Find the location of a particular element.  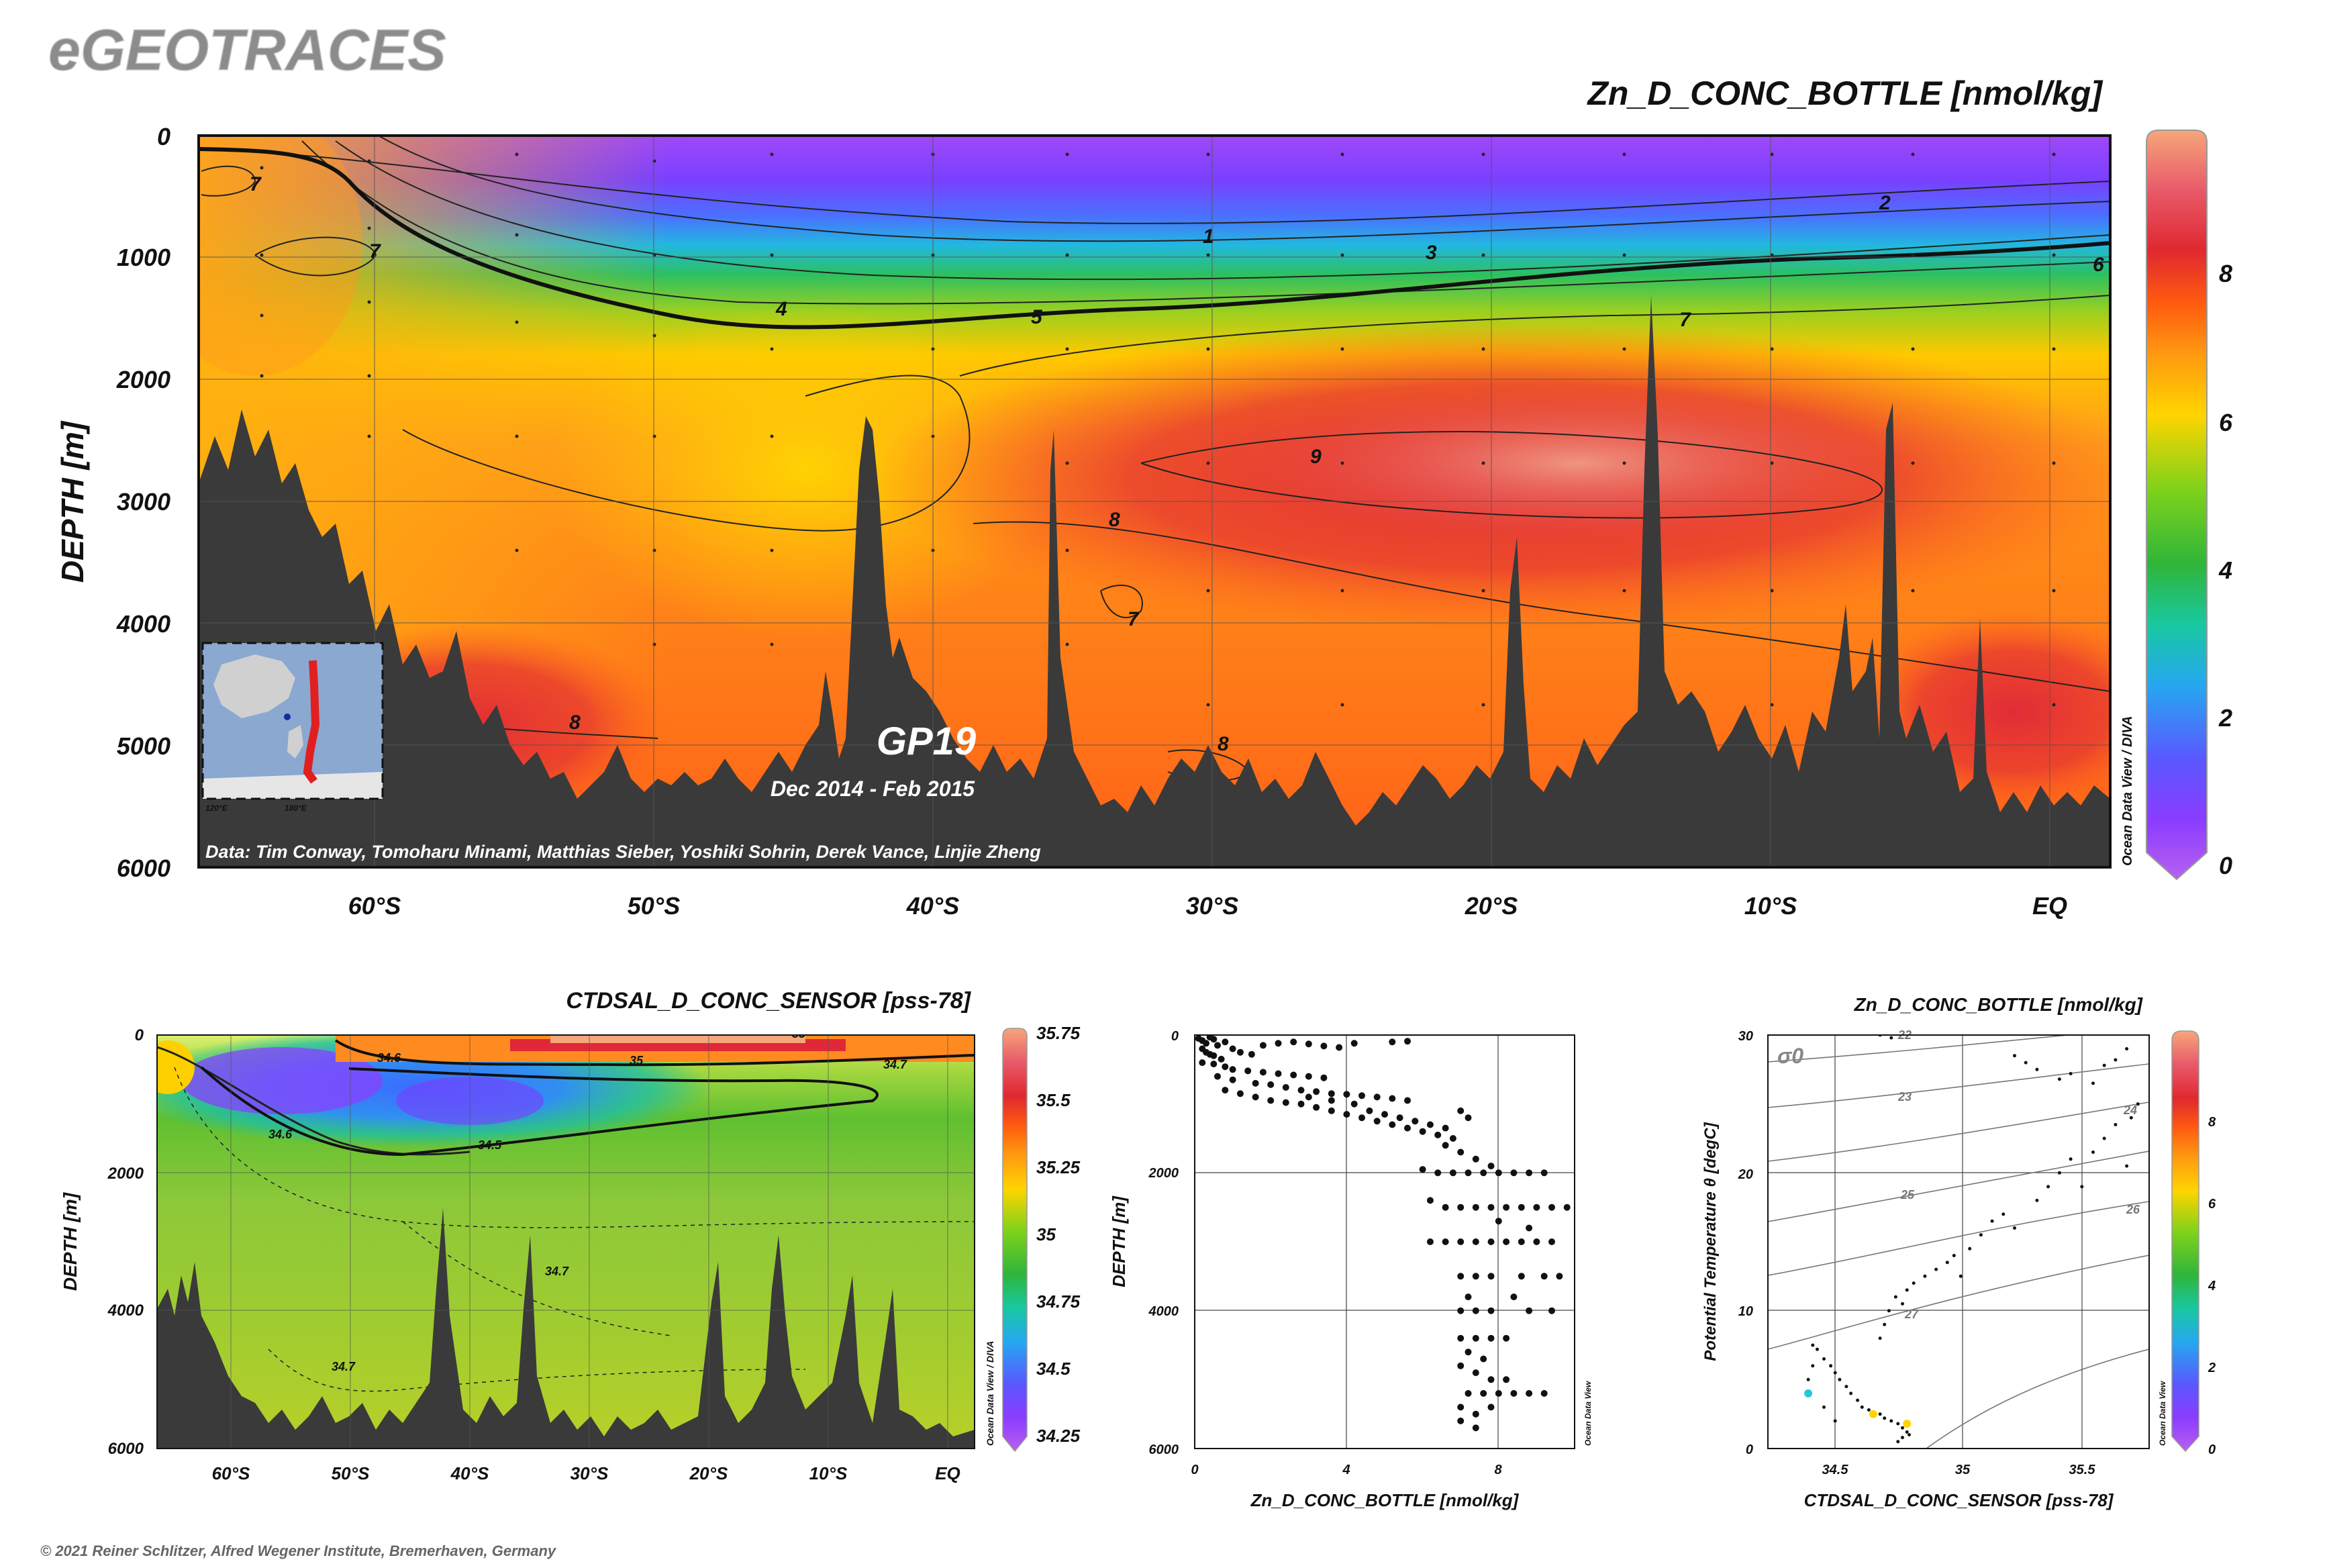

sal-surface-salmon is located at coordinates (677, 1039).